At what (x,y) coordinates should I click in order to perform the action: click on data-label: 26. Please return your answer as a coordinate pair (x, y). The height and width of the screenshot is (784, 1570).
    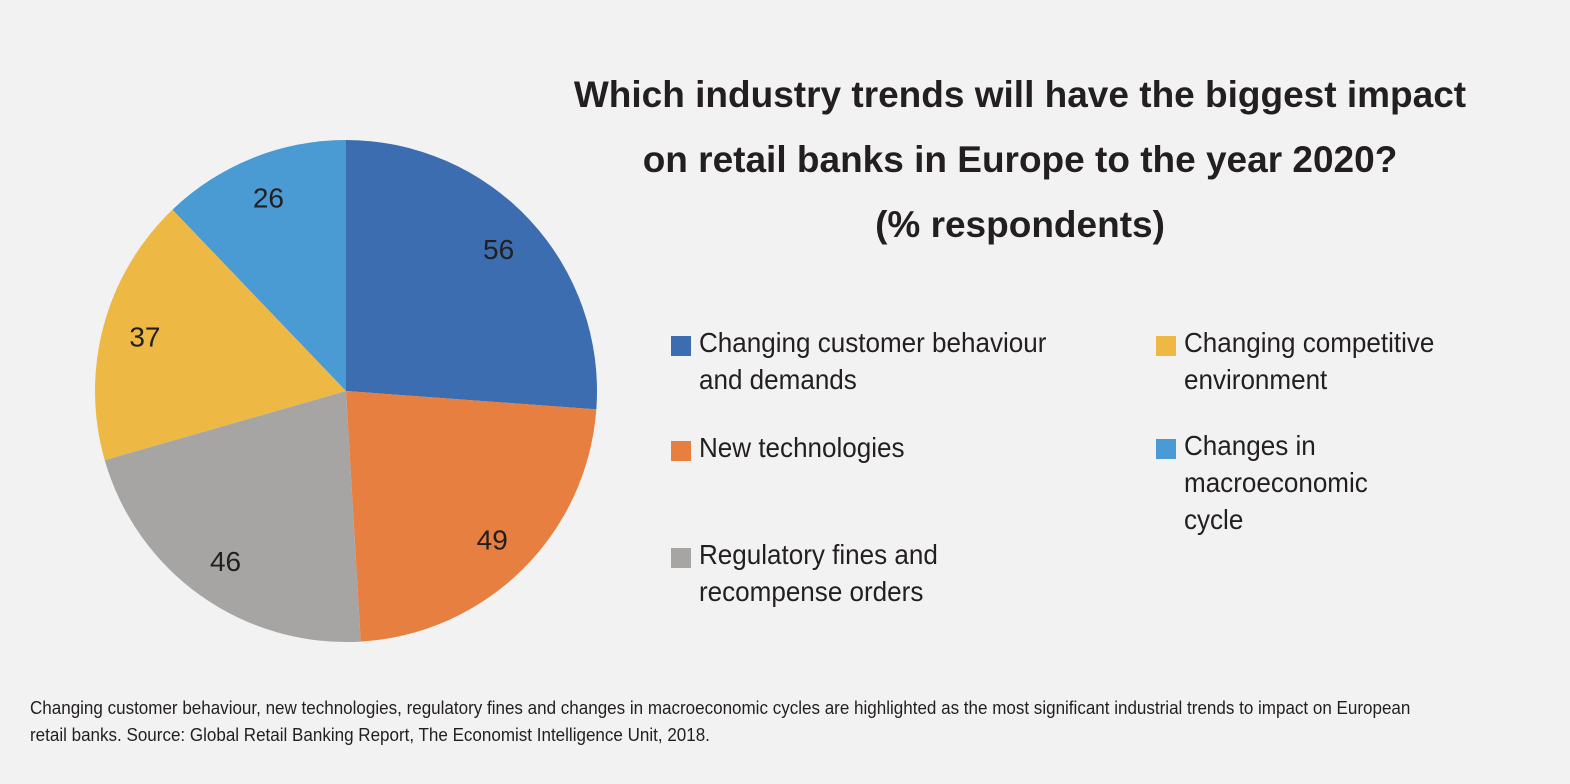
    Looking at the image, I should click on (268, 198).